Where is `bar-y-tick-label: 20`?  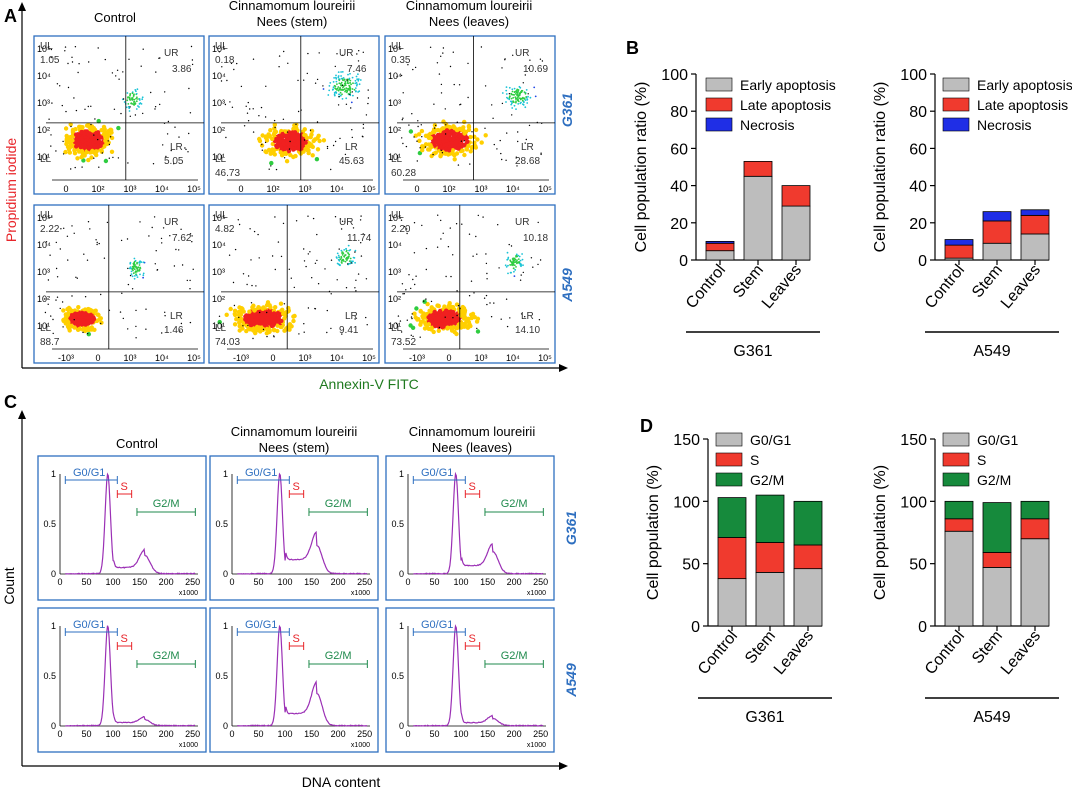
bar-y-tick-label: 20 is located at coordinates (679, 224).